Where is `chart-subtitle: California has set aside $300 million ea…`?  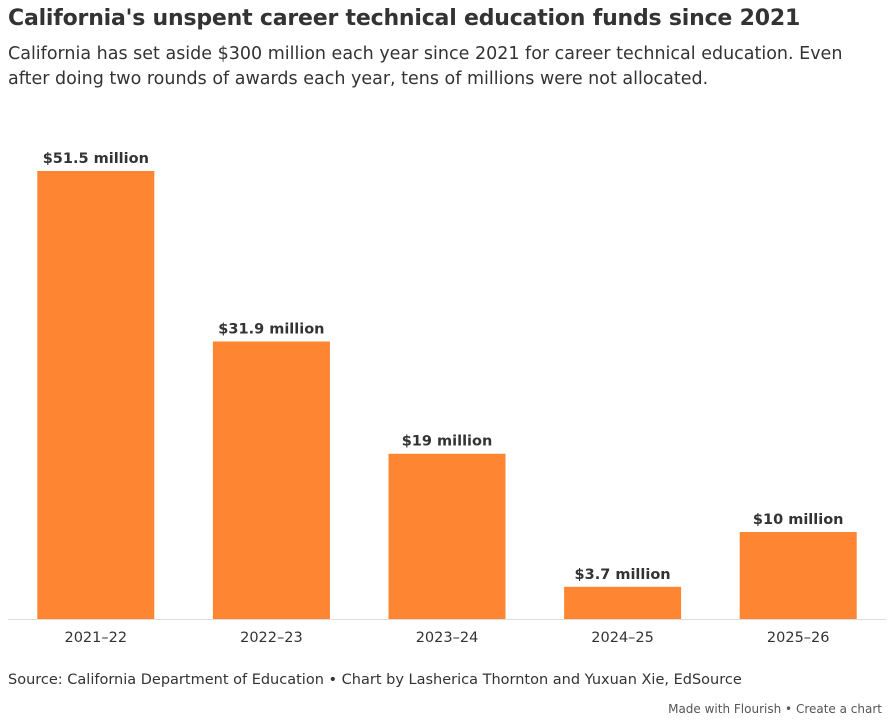
chart-subtitle: California has set aside $300 million ea… is located at coordinates (425, 66).